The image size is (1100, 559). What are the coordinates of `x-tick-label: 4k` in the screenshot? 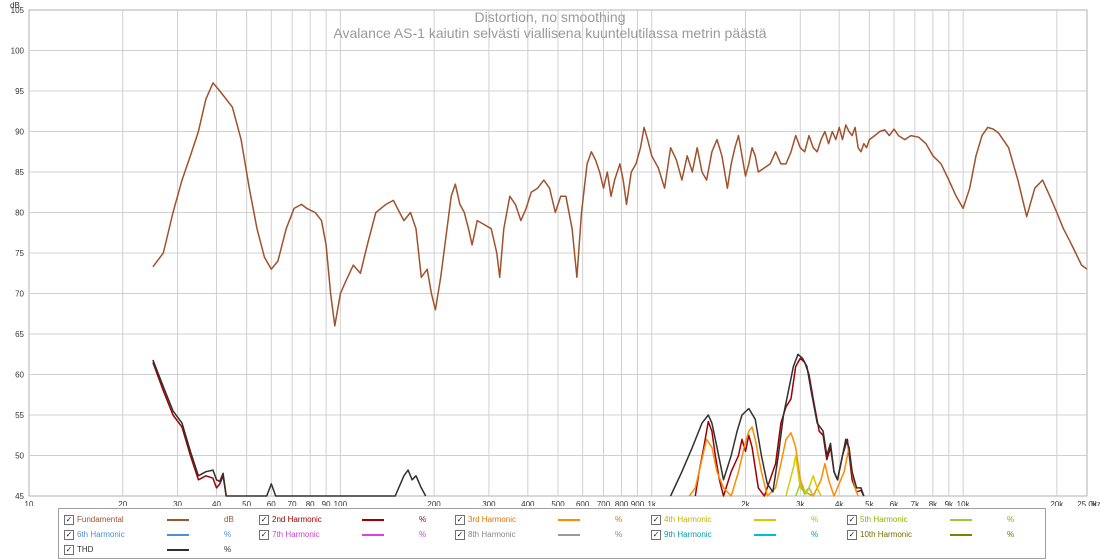 It's located at (839, 503).